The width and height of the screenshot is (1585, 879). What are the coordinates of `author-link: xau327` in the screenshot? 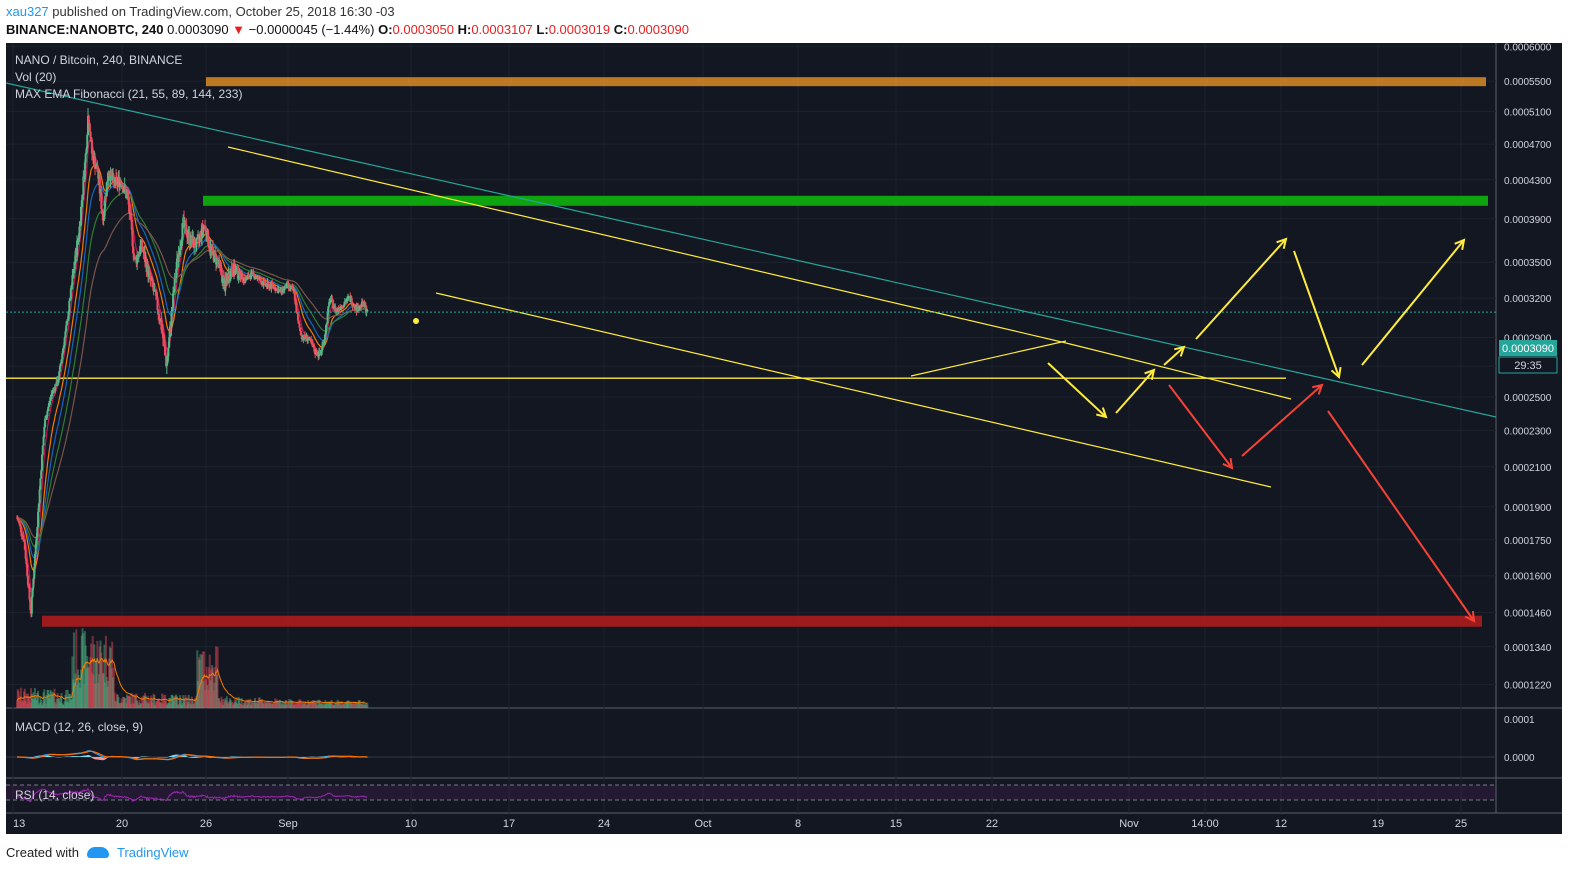 It's located at (27, 11).